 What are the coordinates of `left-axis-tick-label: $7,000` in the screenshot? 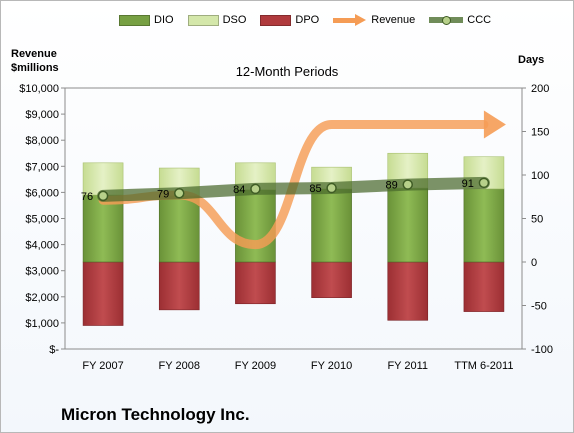 It's located at (42, 167).